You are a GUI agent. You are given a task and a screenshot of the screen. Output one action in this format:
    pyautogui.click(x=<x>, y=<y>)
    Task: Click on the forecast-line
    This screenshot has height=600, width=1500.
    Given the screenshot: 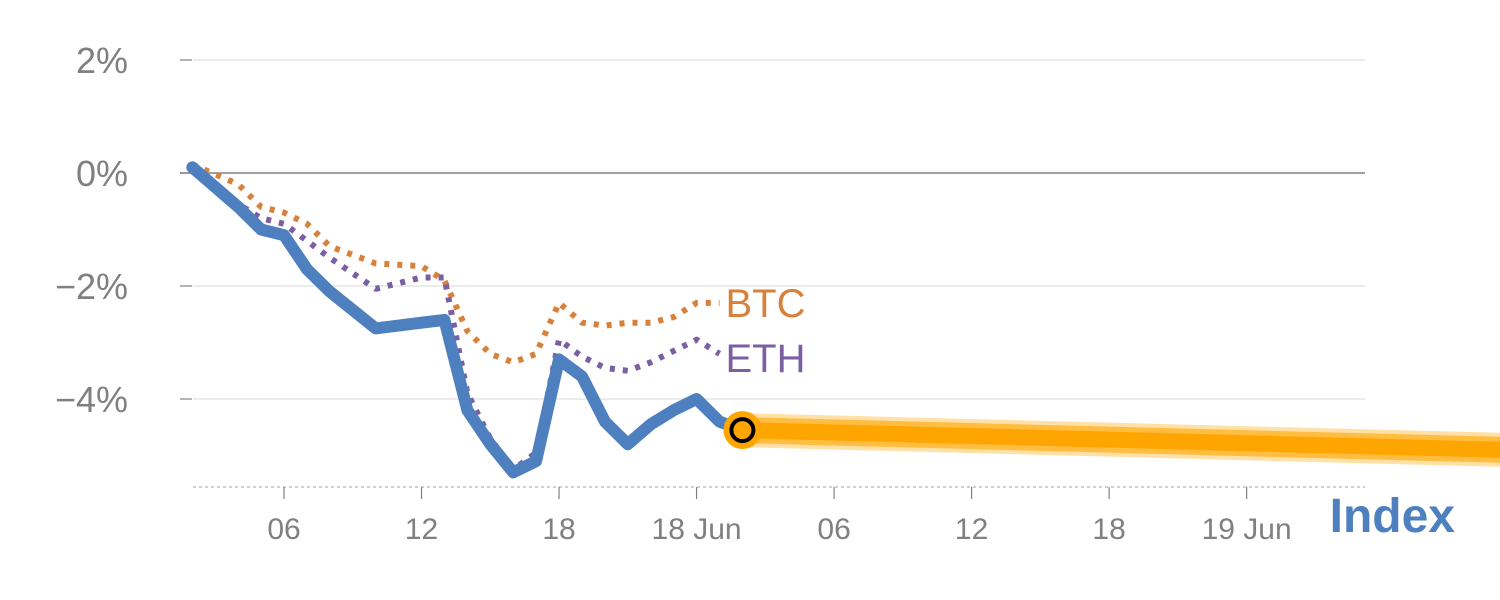 What is the action you would take?
    pyautogui.click(x=1121, y=440)
    